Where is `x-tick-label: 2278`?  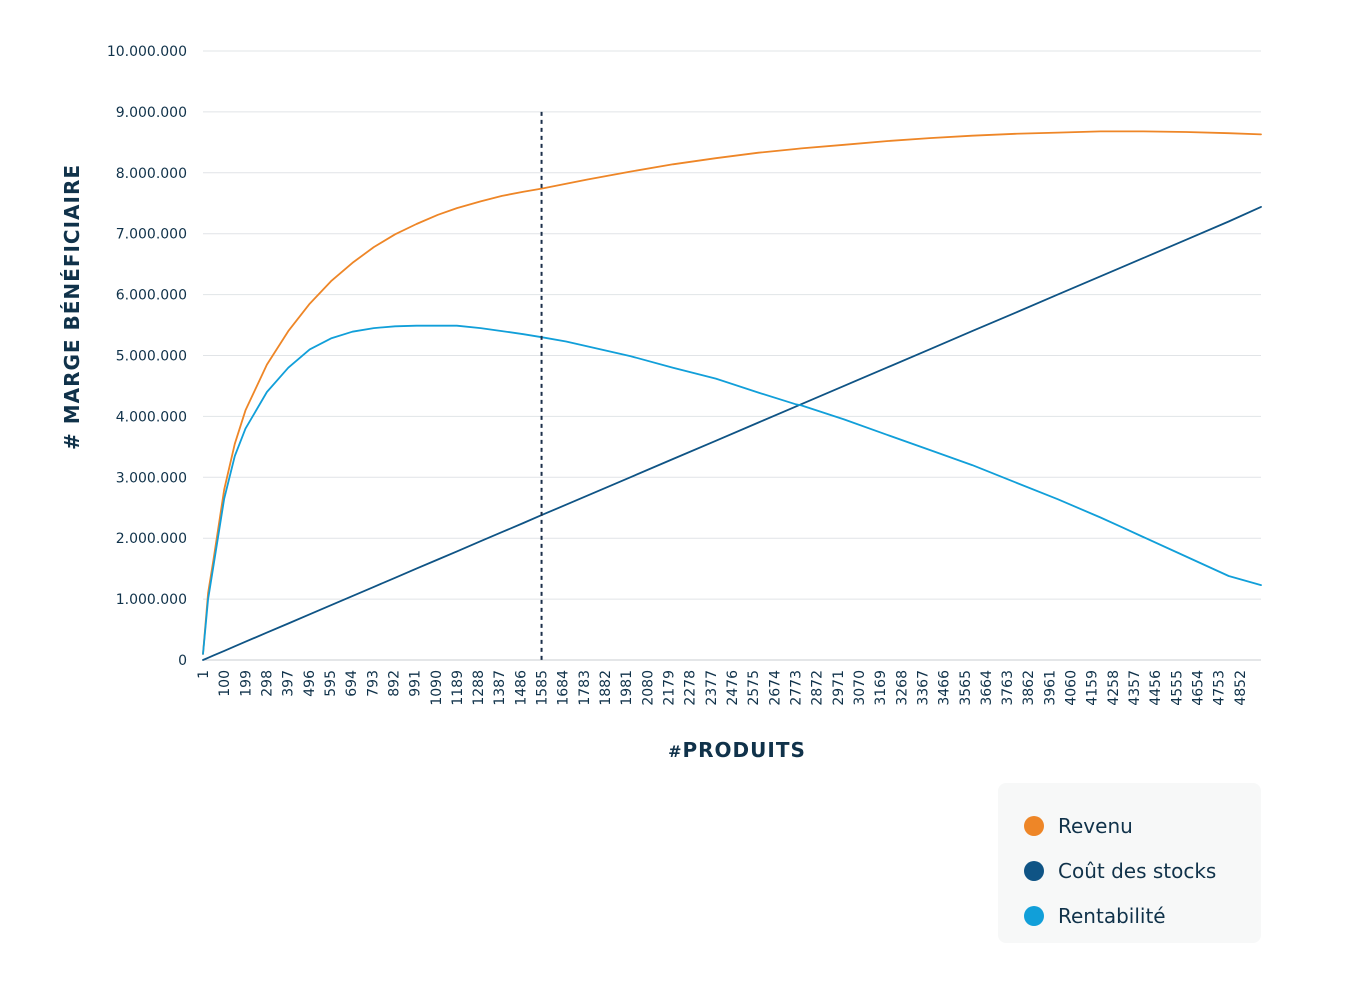 x-tick-label: 2278 is located at coordinates (691, 688).